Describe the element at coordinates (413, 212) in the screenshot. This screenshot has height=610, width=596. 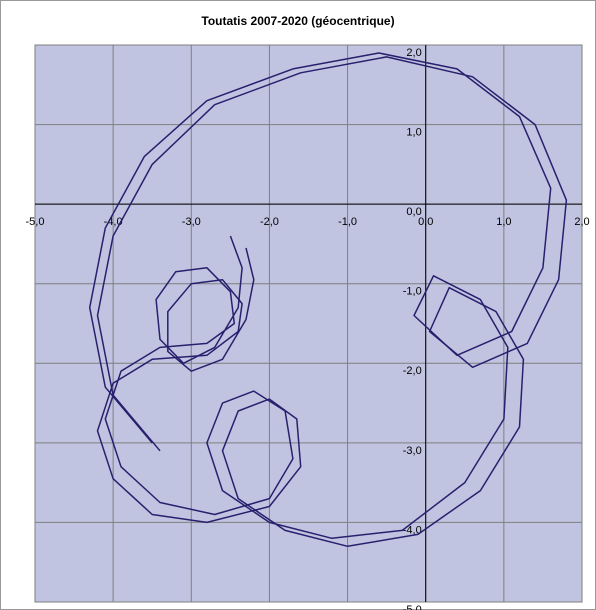
I see `y-tick-label: 0,0` at that location.